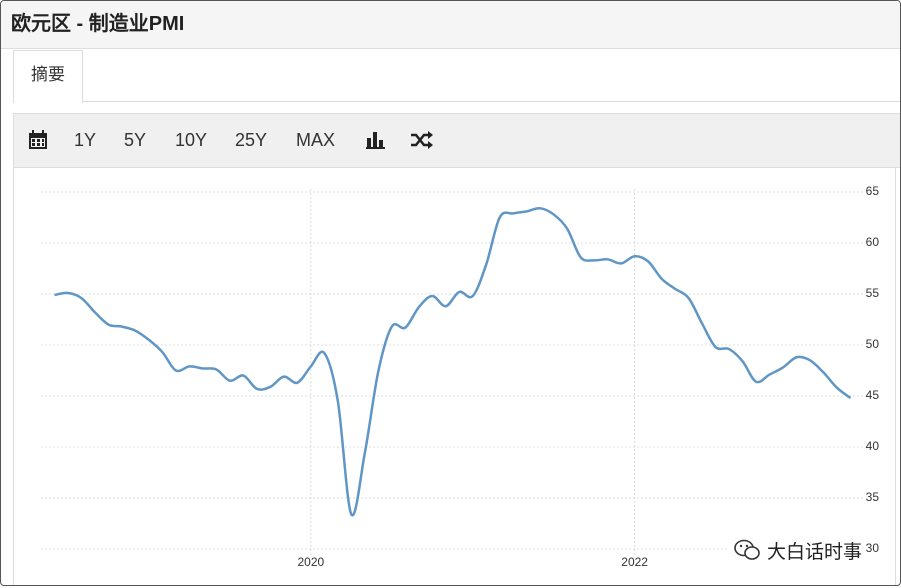 The height and width of the screenshot is (588, 901). Describe the element at coordinates (38, 140) in the screenshot. I see `calendar-icon` at that location.